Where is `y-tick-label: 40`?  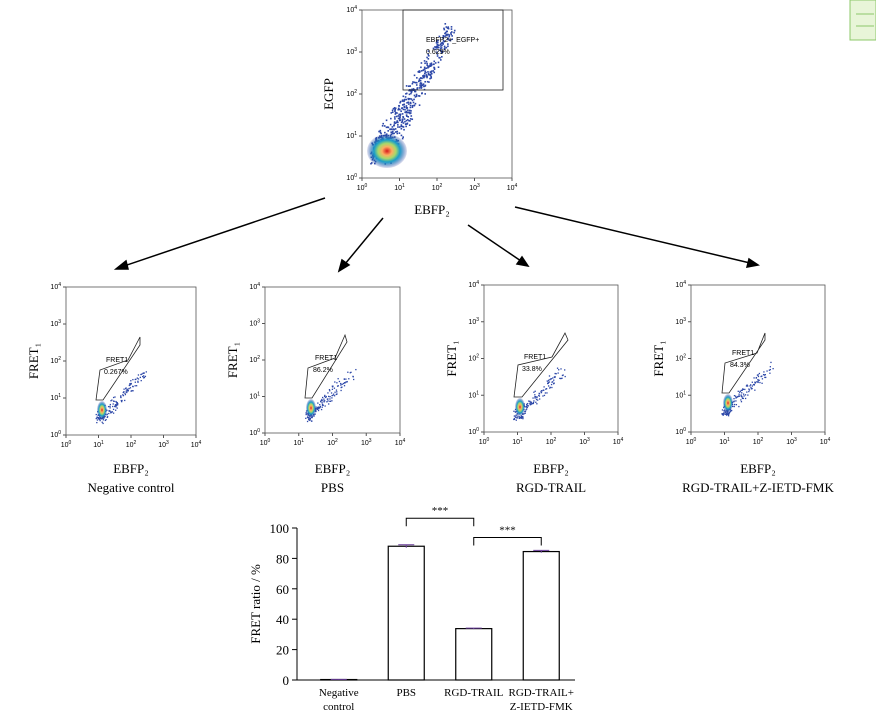
y-tick-label: 40 is located at coordinates (282, 619).